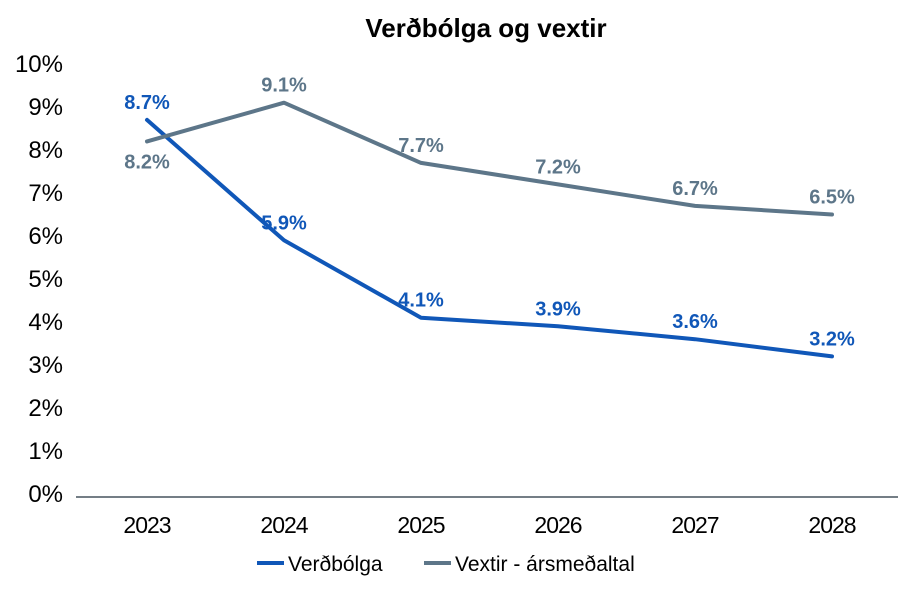 This screenshot has width=912, height=590. I want to click on y-axis-labels: 0% 1% 2% 3% 4% 5% 6% 7% 8% 9% 10%, so click(39, 279).